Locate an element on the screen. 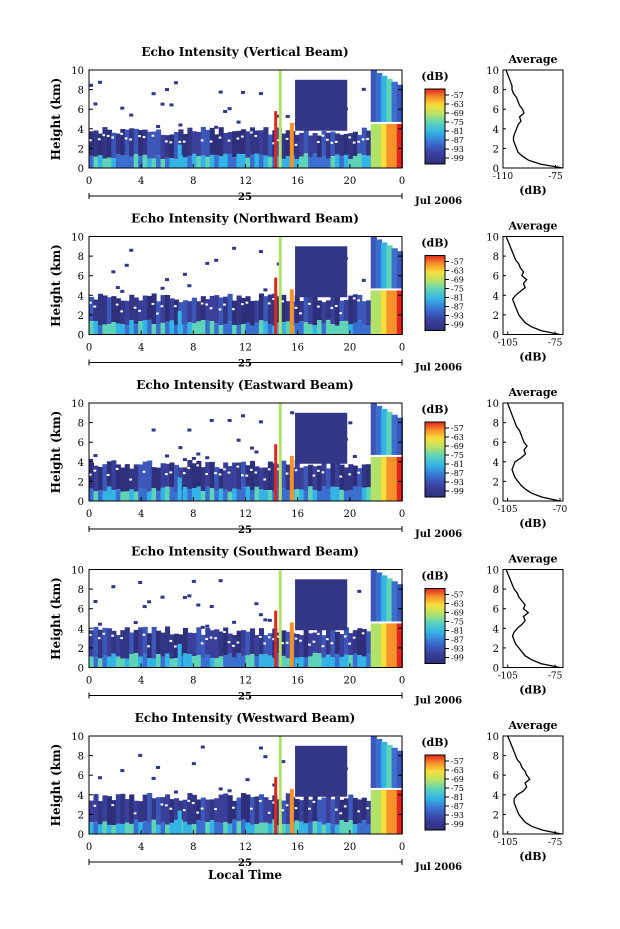 Image resolution: width=620 pixels, height=929 pixels. heatmap-field is located at coordinates (246, 785).